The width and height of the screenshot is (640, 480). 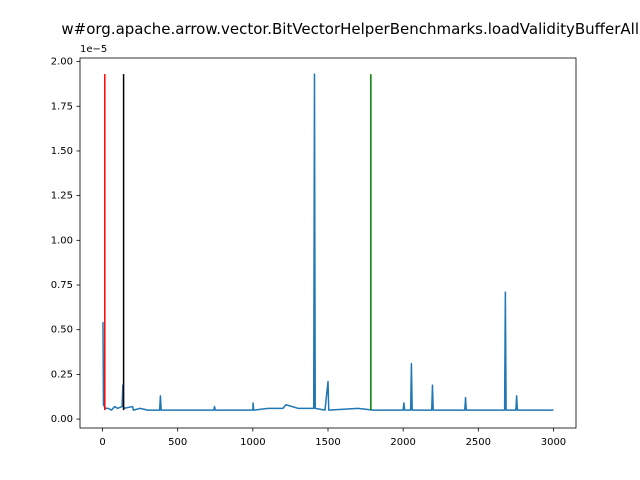 What do you see at coordinates (62, 285) in the screenshot?
I see `y-tick-label: 0.75` at bounding box center [62, 285].